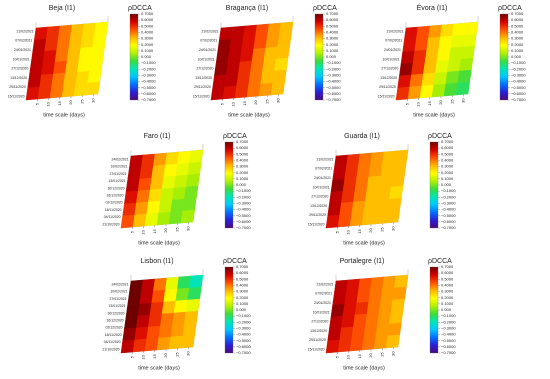 Image resolution: width=550 pixels, height=379 pixels. What do you see at coordinates (332, 25) in the screenshot?
I see `colorbar-tick-label: 0.5000` at bounding box center [332, 25].